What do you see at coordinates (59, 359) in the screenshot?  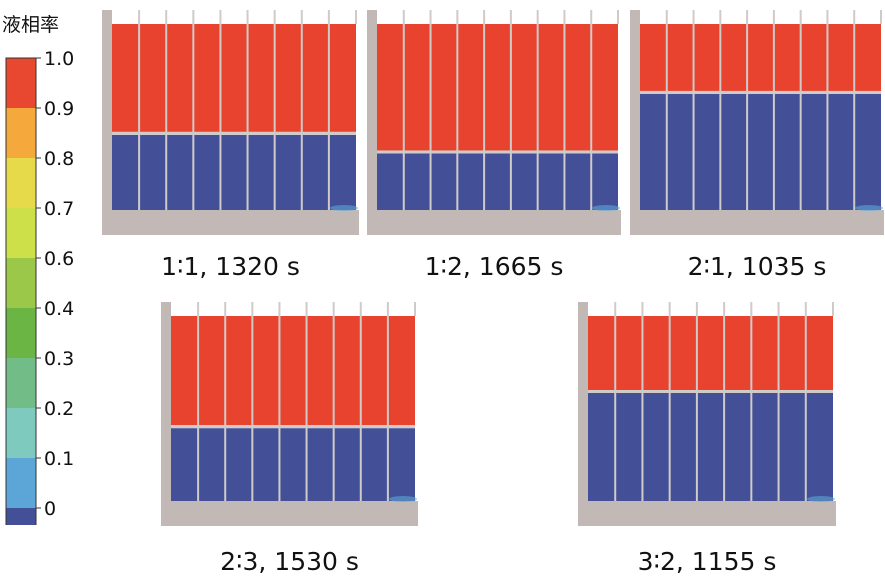 I see `legend-tick-label: 0.3` at bounding box center [59, 359].